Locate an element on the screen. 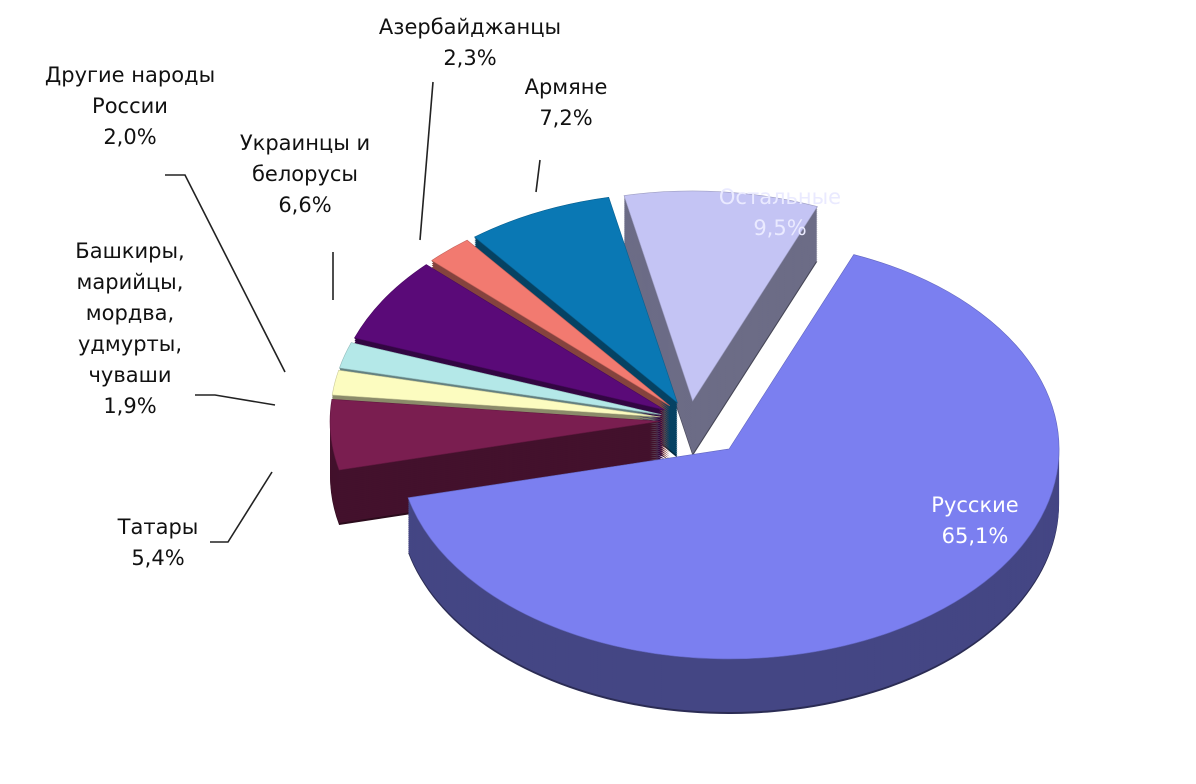 The width and height of the screenshot is (1196, 784). value-label: 6,6% is located at coordinates (305, 205).